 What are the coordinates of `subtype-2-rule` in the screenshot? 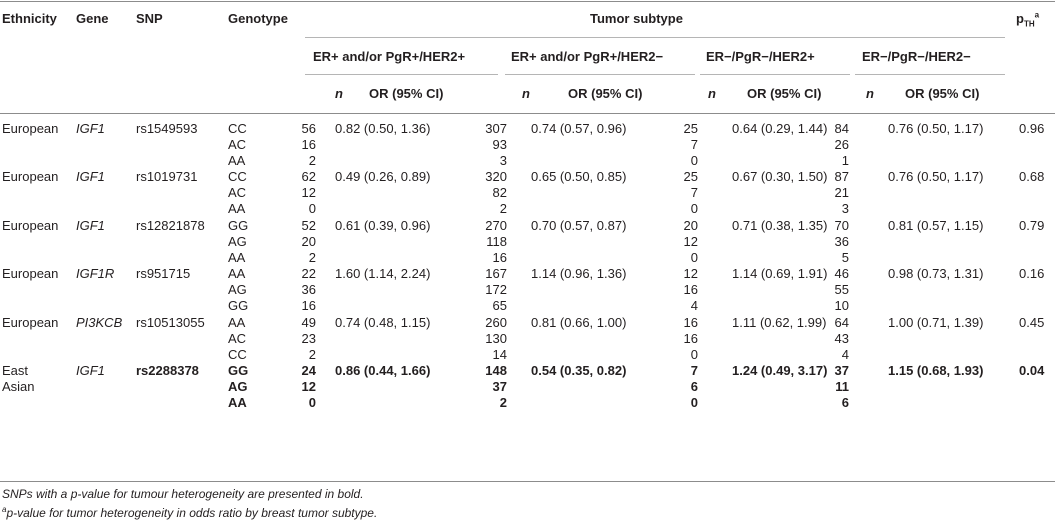 It's located at (600, 74).